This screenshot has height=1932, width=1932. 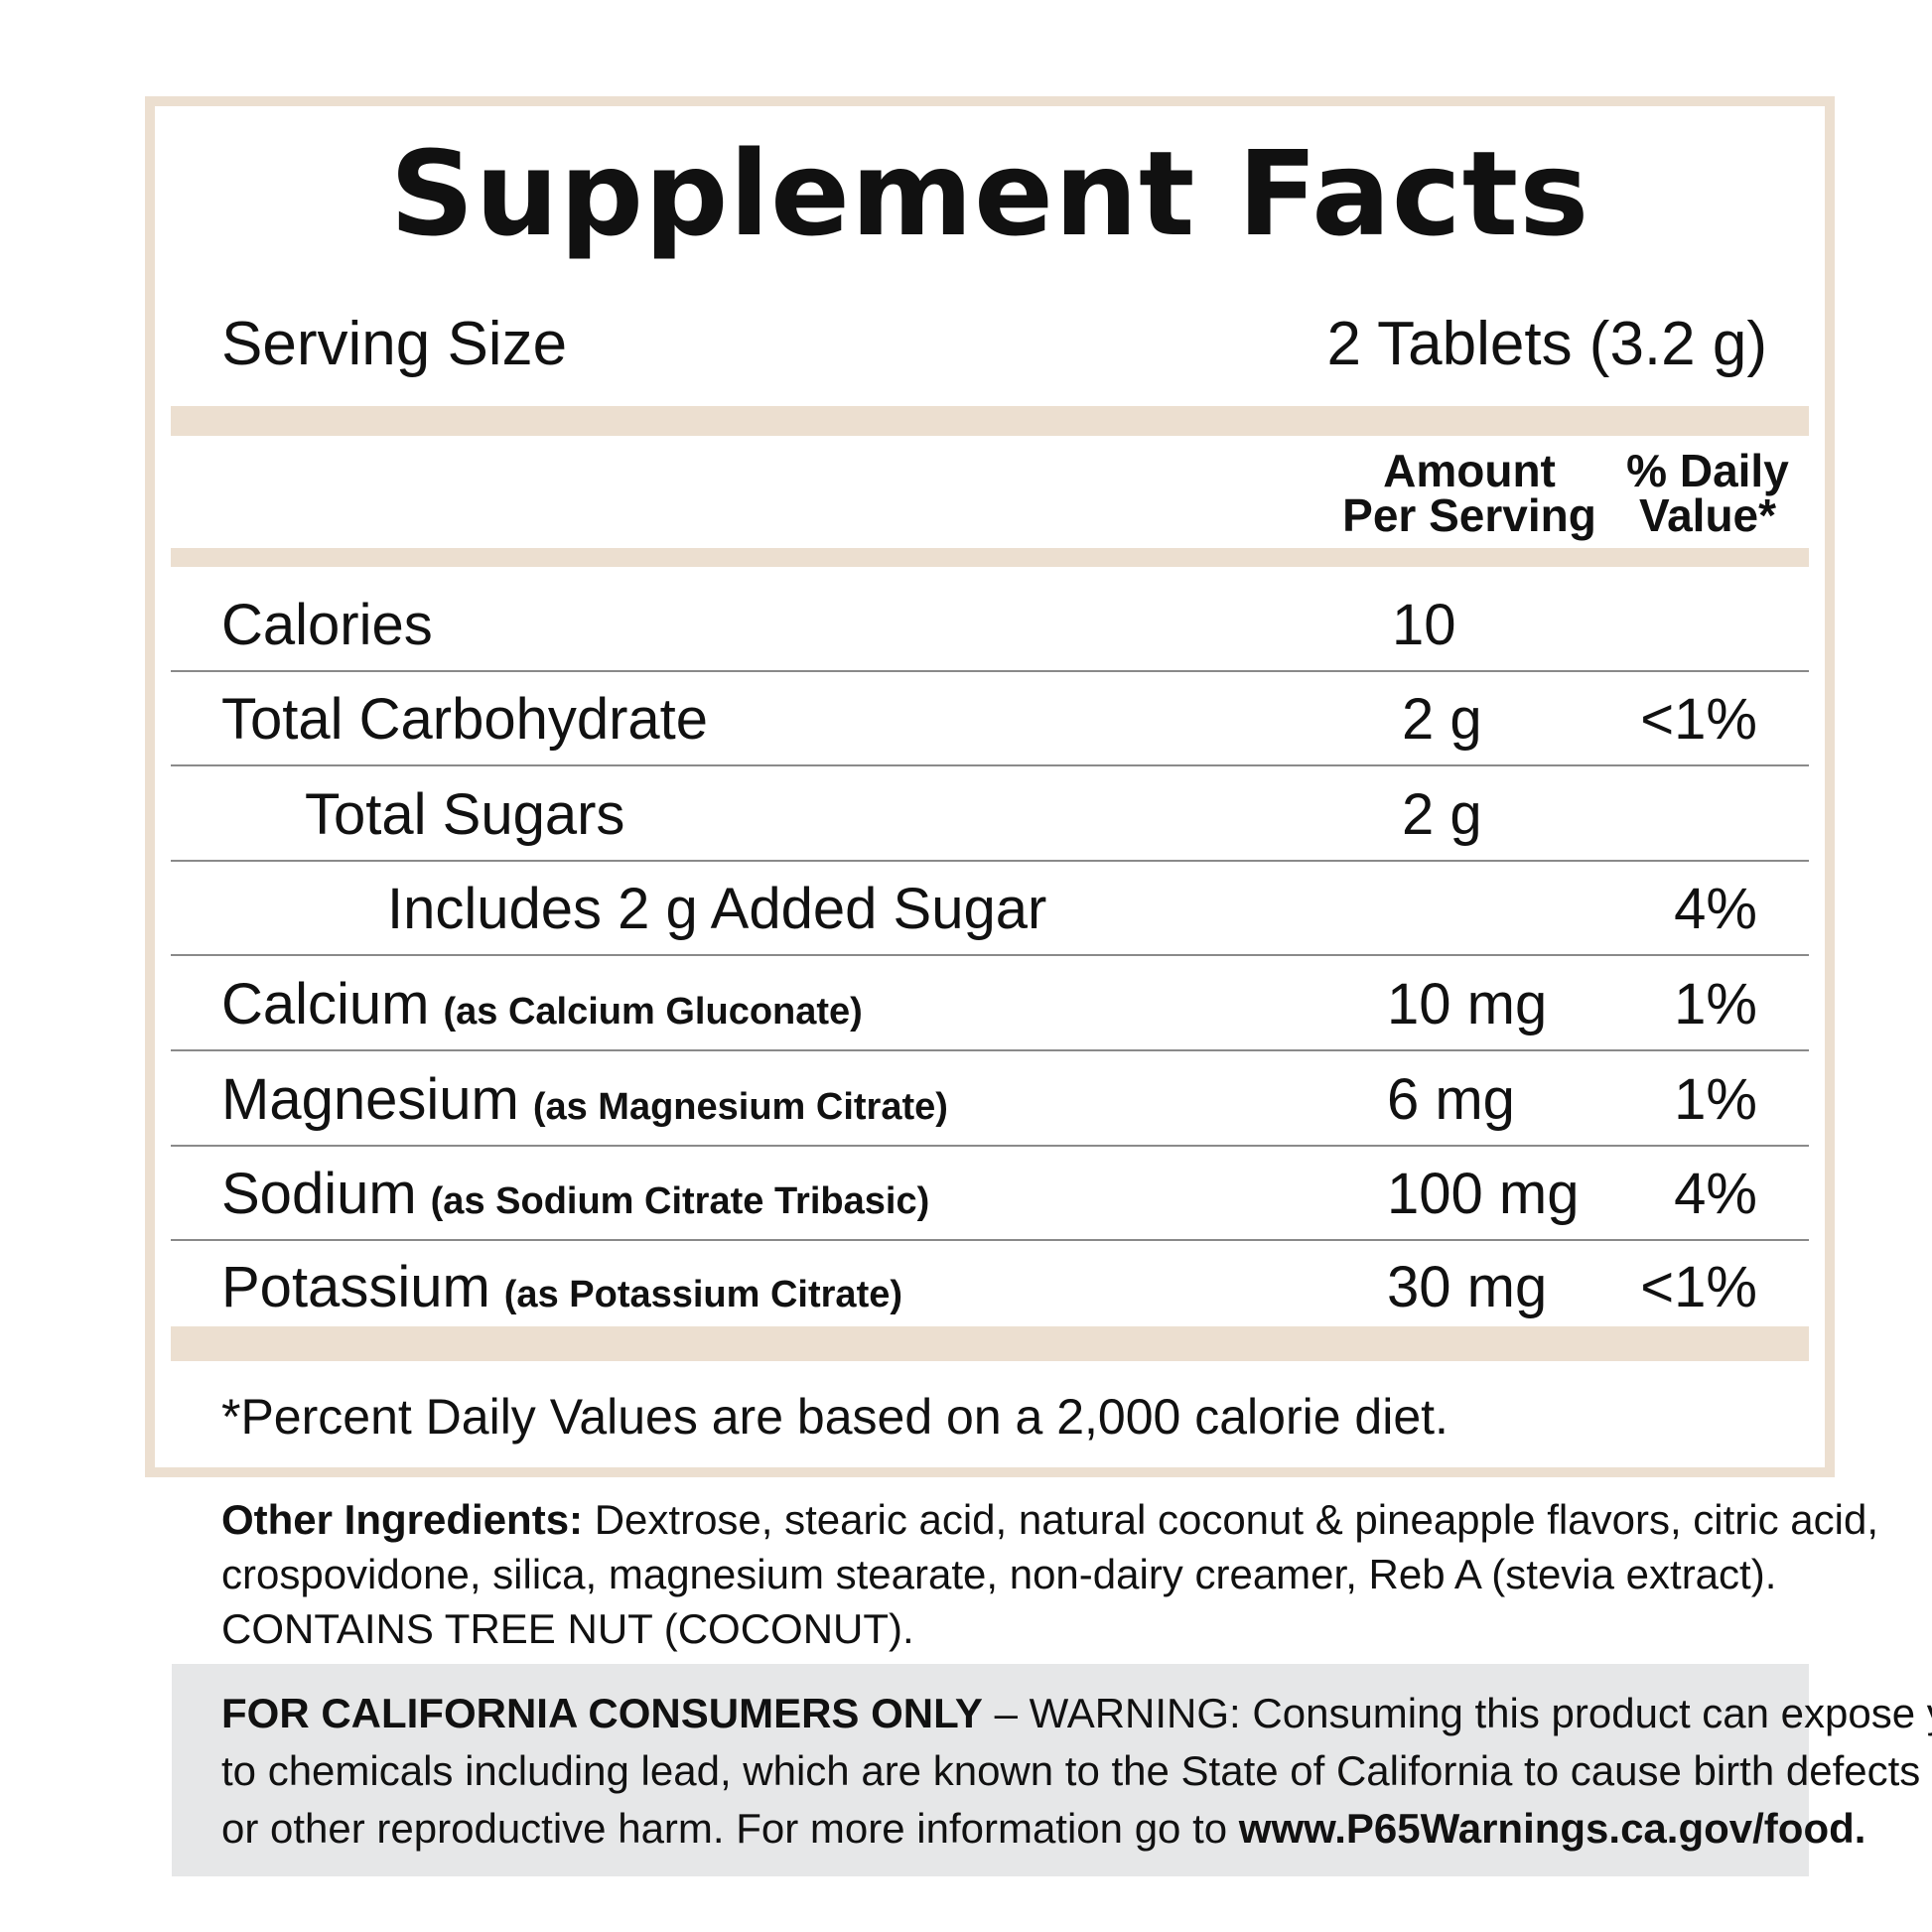 I want to click on nutrient-name: Magnesium (as Magnesium Citrate), so click(x=585, y=1099).